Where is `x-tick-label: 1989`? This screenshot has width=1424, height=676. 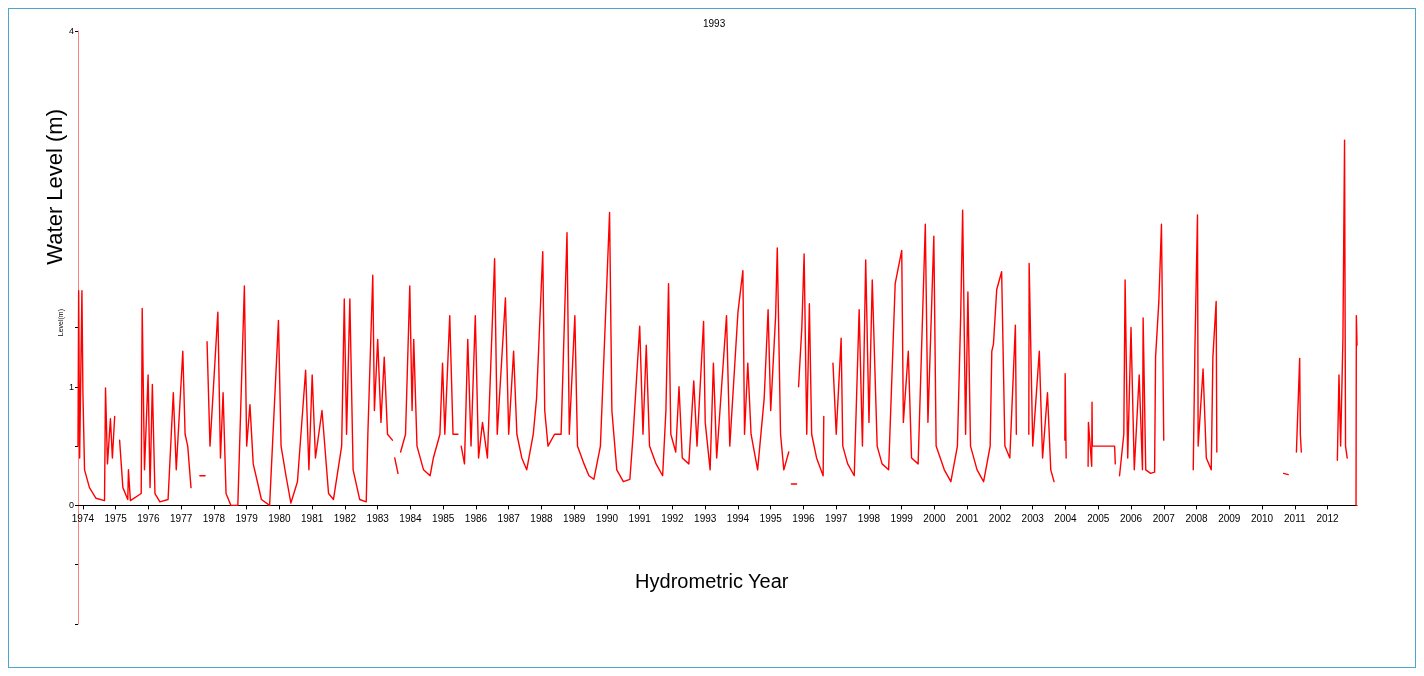 x-tick-label: 1989 is located at coordinates (574, 518).